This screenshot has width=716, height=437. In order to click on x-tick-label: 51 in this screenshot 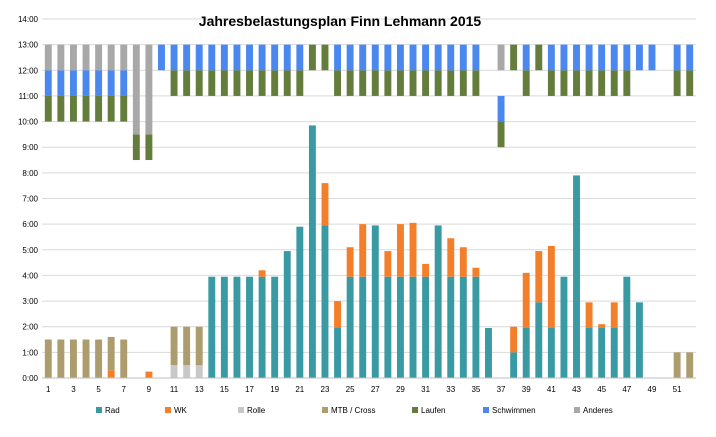, I will do `click(677, 389)`.